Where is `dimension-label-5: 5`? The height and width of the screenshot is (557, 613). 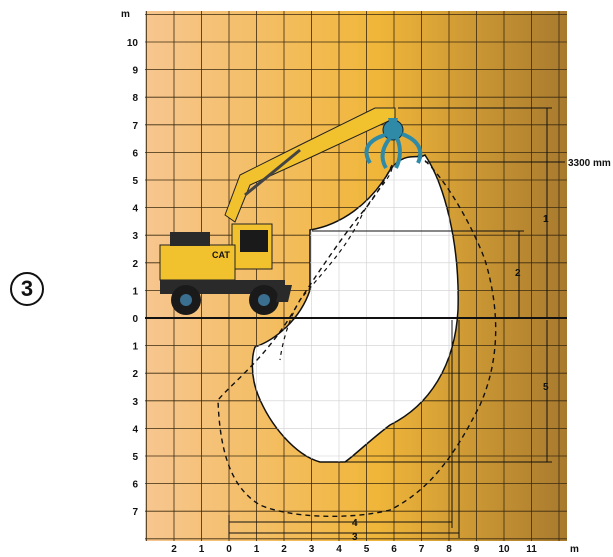
dimension-label-5: 5 is located at coordinates (546, 387).